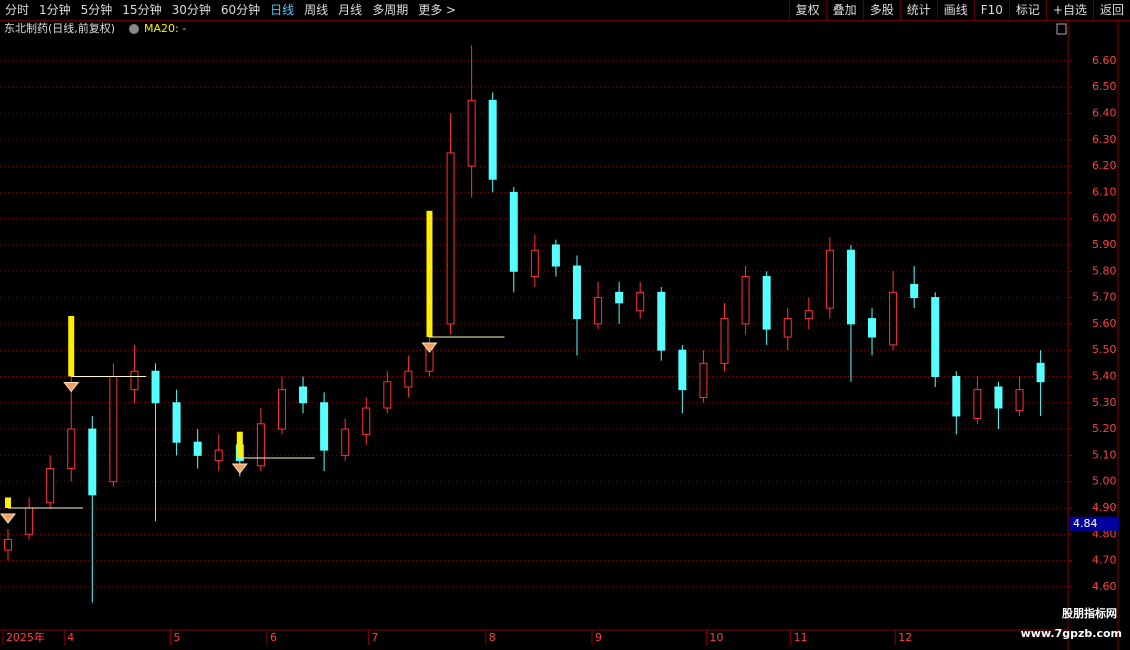 The image size is (1130, 650). I want to click on period-tabs: 分时 1分钟 5分钟 15分钟 30分钟 60分钟 日线 周线 月线 多周期 更多 >, so click(230, 10).